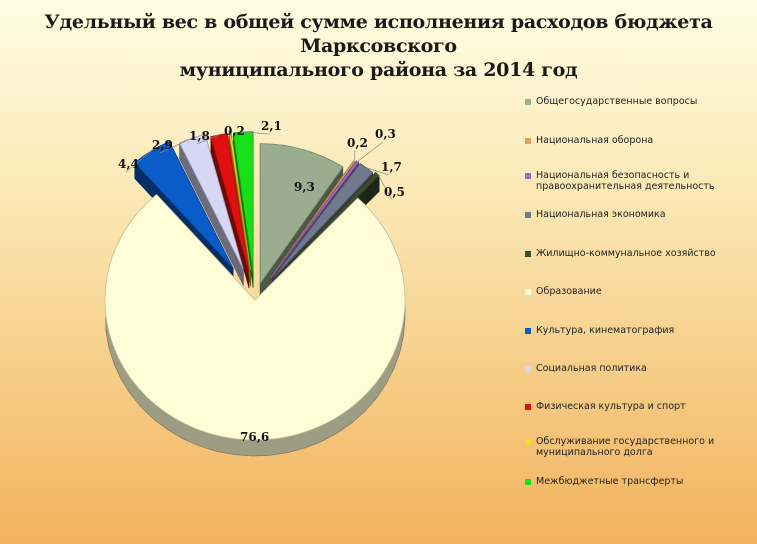  What do you see at coordinates (378, 70) in the screenshot?
I see `chart-title-line2: муниципального района за 2014 год` at bounding box center [378, 70].